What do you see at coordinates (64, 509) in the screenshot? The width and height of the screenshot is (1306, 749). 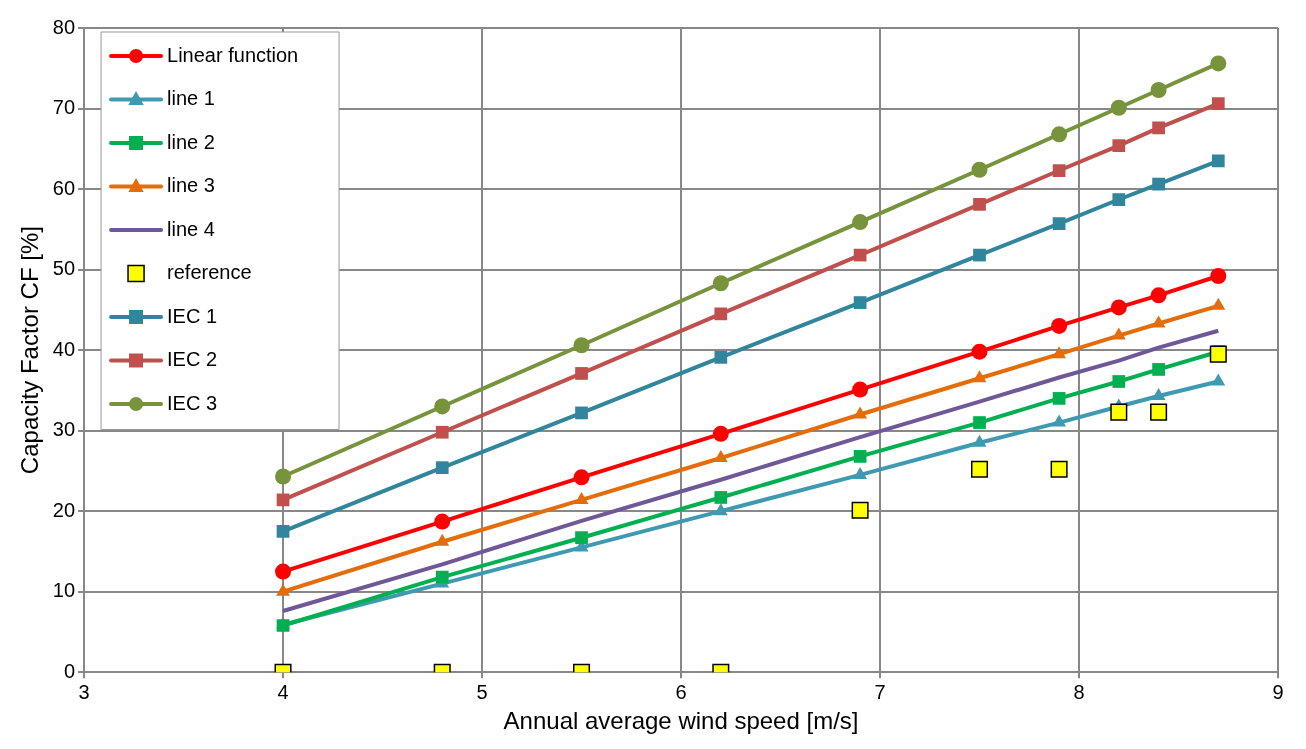 I see `y-tick-label: 20` at bounding box center [64, 509].